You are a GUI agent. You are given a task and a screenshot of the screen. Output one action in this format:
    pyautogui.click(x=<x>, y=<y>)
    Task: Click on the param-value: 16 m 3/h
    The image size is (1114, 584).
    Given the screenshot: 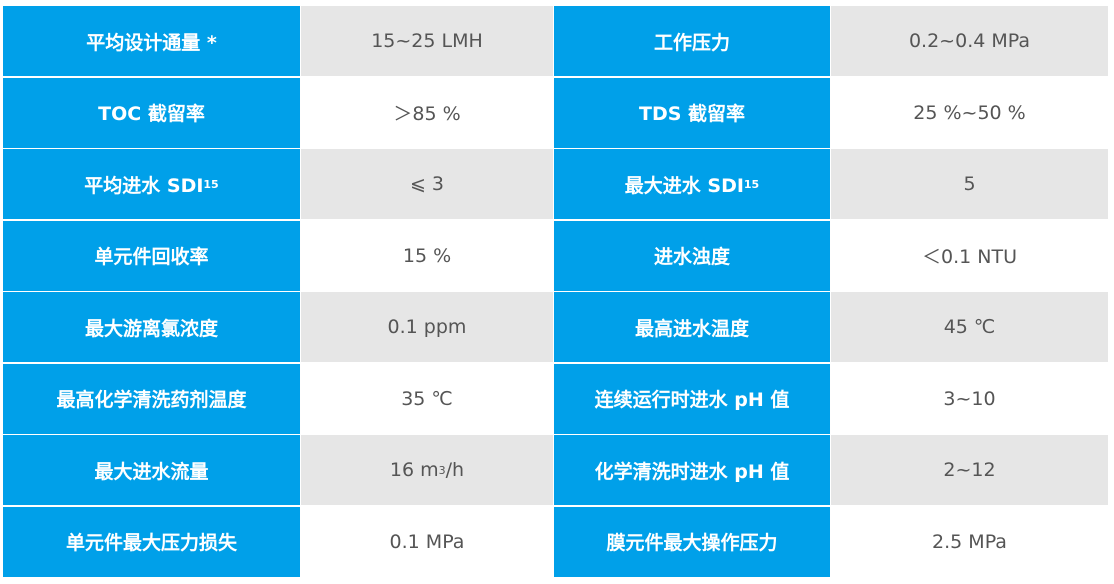 What is the action you would take?
    pyautogui.click(x=427, y=470)
    